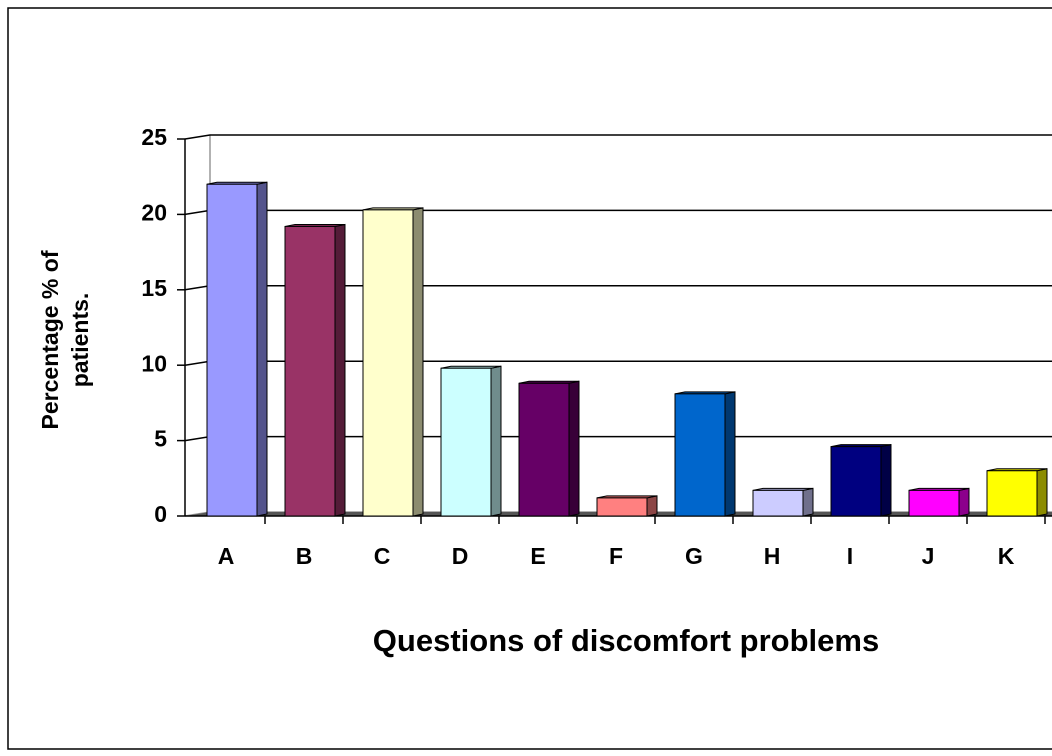 The width and height of the screenshot is (1052, 756). What do you see at coordinates (154, 212) in the screenshot?
I see `y-tick-label: 20` at bounding box center [154, 212].